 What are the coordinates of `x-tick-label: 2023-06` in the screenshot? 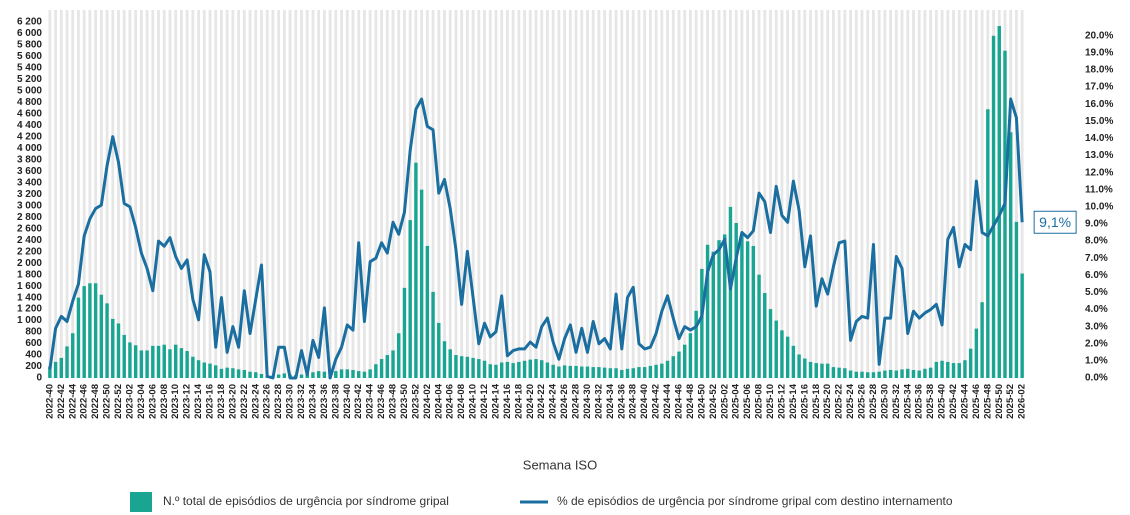 It's located at (152, 401).